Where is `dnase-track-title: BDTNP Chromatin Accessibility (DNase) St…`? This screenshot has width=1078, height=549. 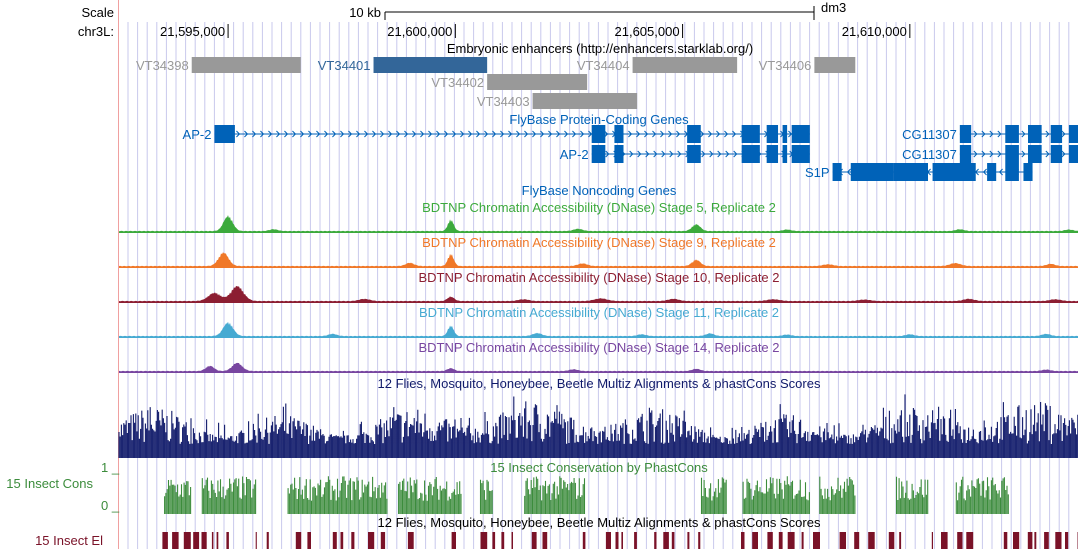
dnase-track-title: BDTNP Chromatin Accessibility (DNase) St… is located at coordinates (599, 242).